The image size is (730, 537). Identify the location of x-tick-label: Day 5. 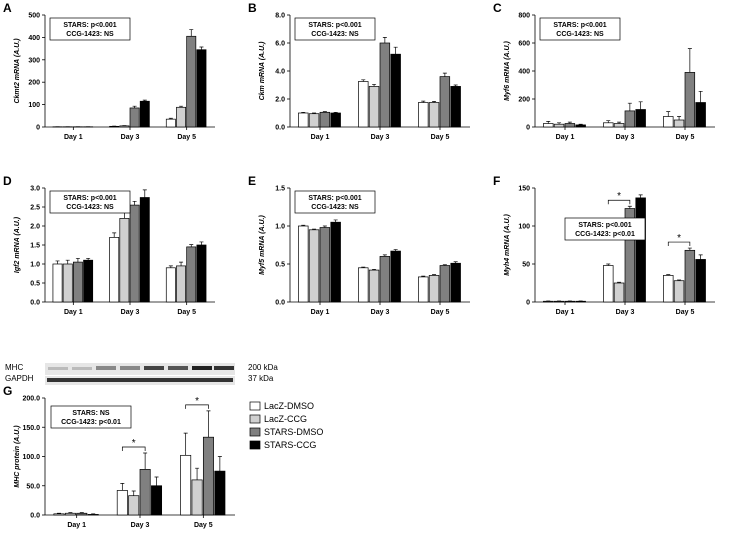
(186, 312).